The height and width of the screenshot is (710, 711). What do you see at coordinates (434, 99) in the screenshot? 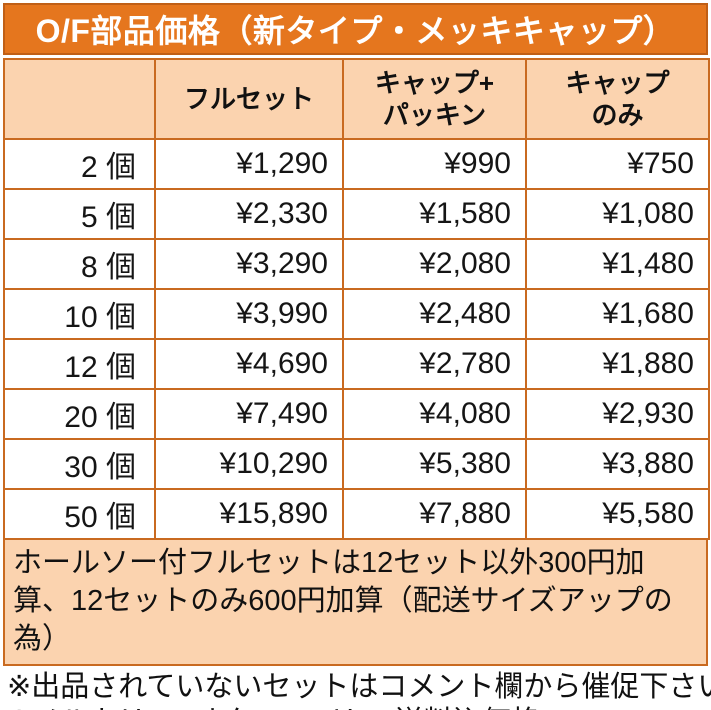
I see `column-header-cap-packing: キャップ+ パッキン` at bounding box center [434, 99].